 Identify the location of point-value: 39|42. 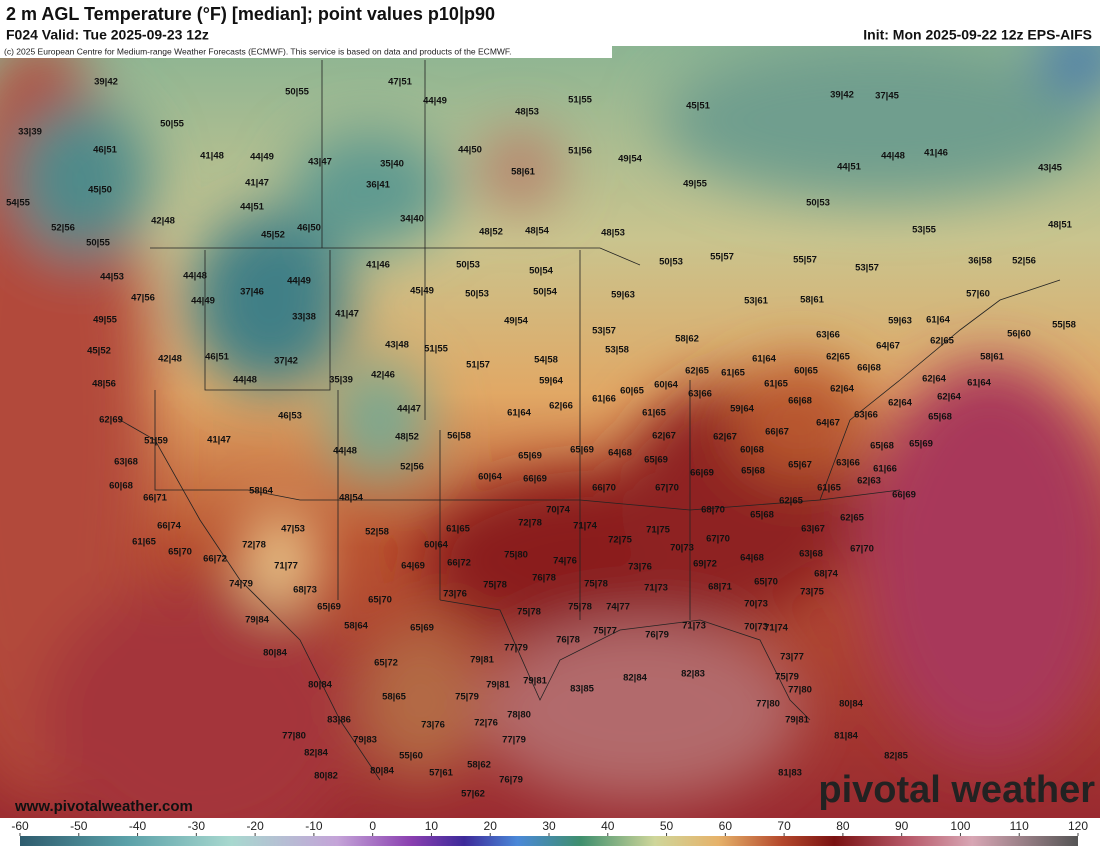
(842, 95).